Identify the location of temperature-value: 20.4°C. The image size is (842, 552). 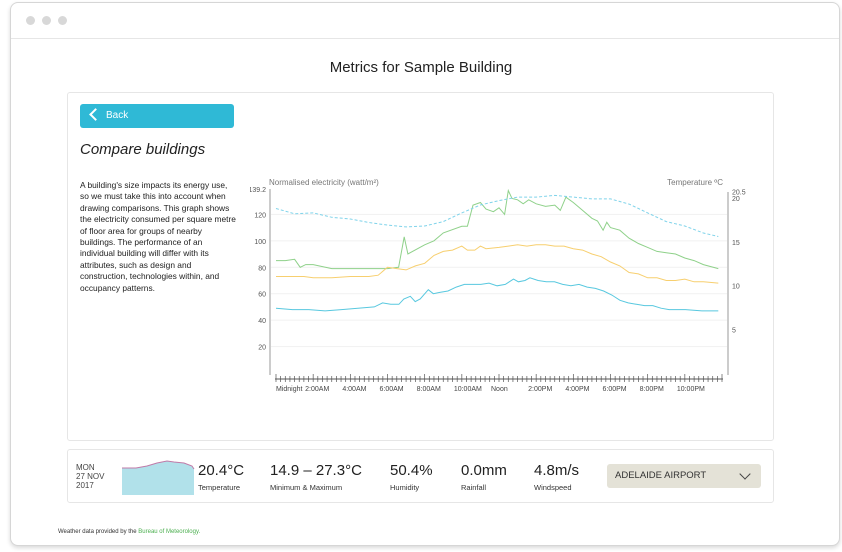
(221, 470).